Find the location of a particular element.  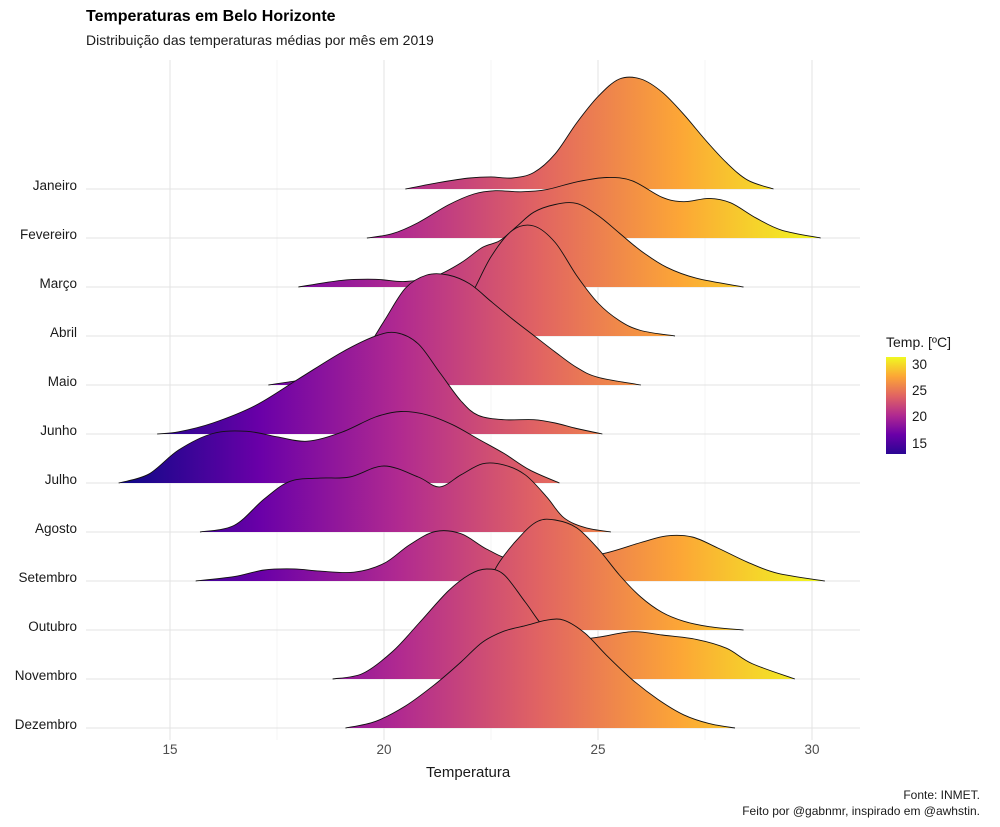

x-tick-label: 15 is located at coordinates (169, 749).